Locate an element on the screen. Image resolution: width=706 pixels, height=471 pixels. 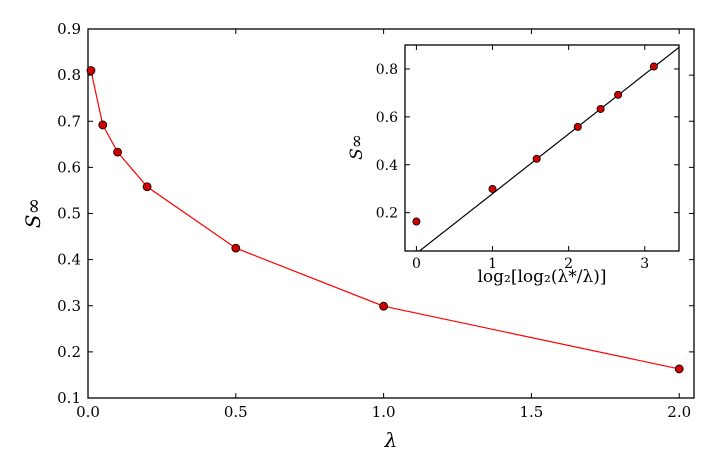
inset-xtick-label: 3 is located at coordinates (644, 264).